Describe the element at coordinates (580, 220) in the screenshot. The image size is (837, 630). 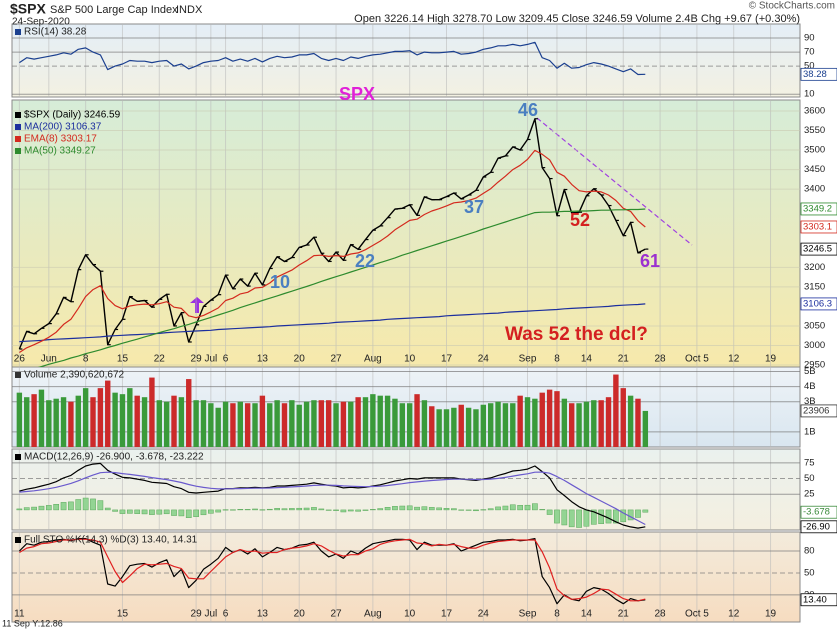
I see `annotation: 52` at that location.